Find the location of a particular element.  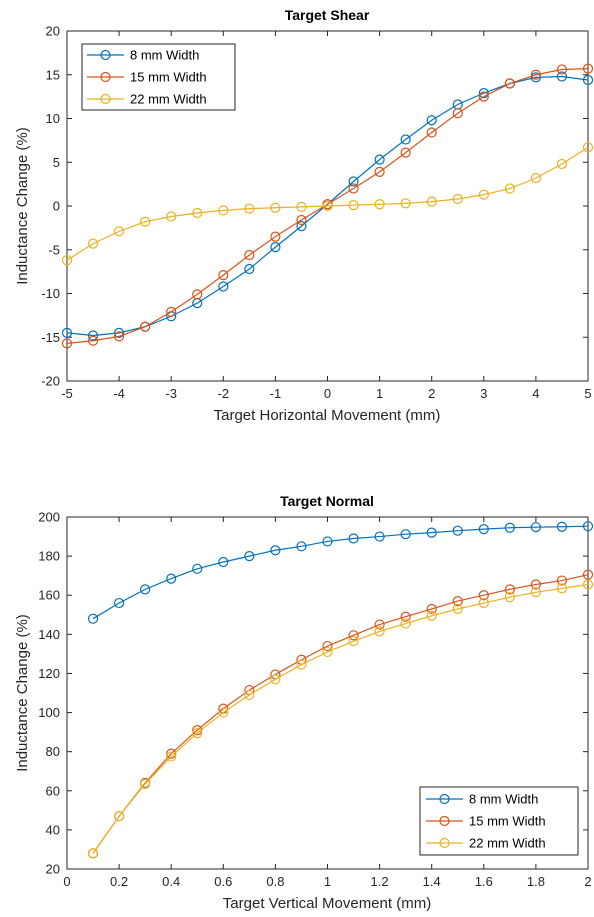

x-tick-label: 0.8 is located at coordinates (275, 881).